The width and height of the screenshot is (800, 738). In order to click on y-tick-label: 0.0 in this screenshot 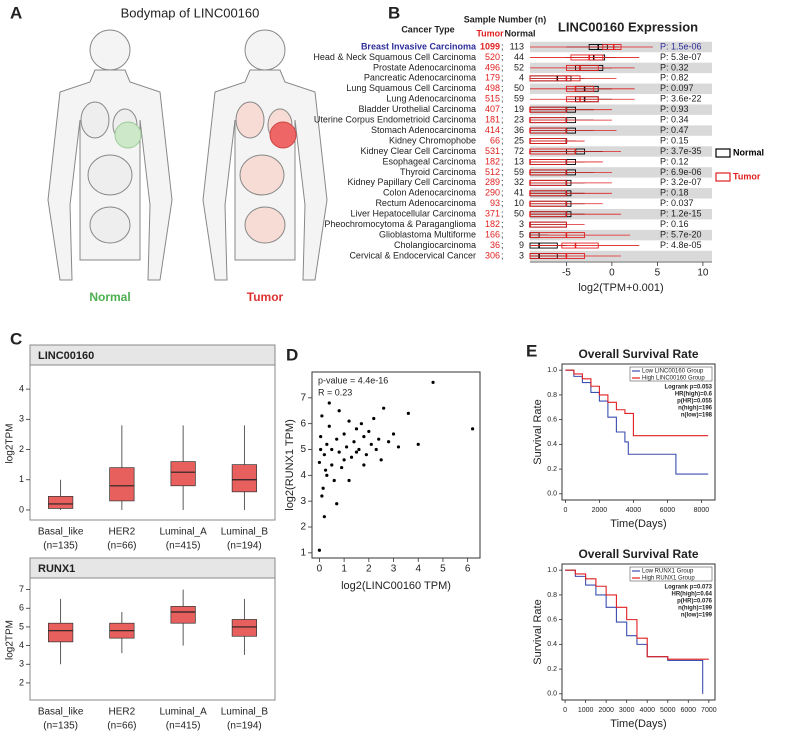, I will do `click(552, 494)`.